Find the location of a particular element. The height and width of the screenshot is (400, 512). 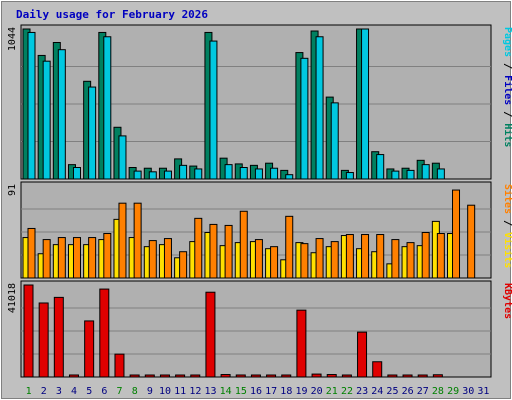

x-tick-label-day-31: 31 is located at coordinates (483, 391).